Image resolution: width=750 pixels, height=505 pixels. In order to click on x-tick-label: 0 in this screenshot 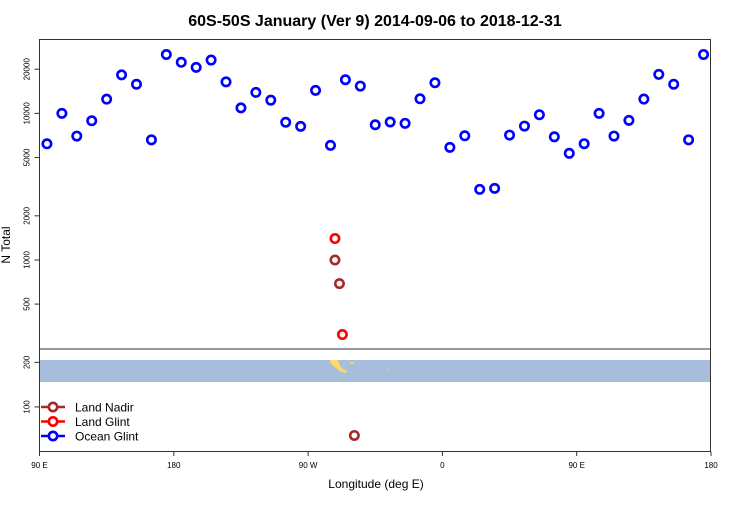, I will do `click(442, 465)`.